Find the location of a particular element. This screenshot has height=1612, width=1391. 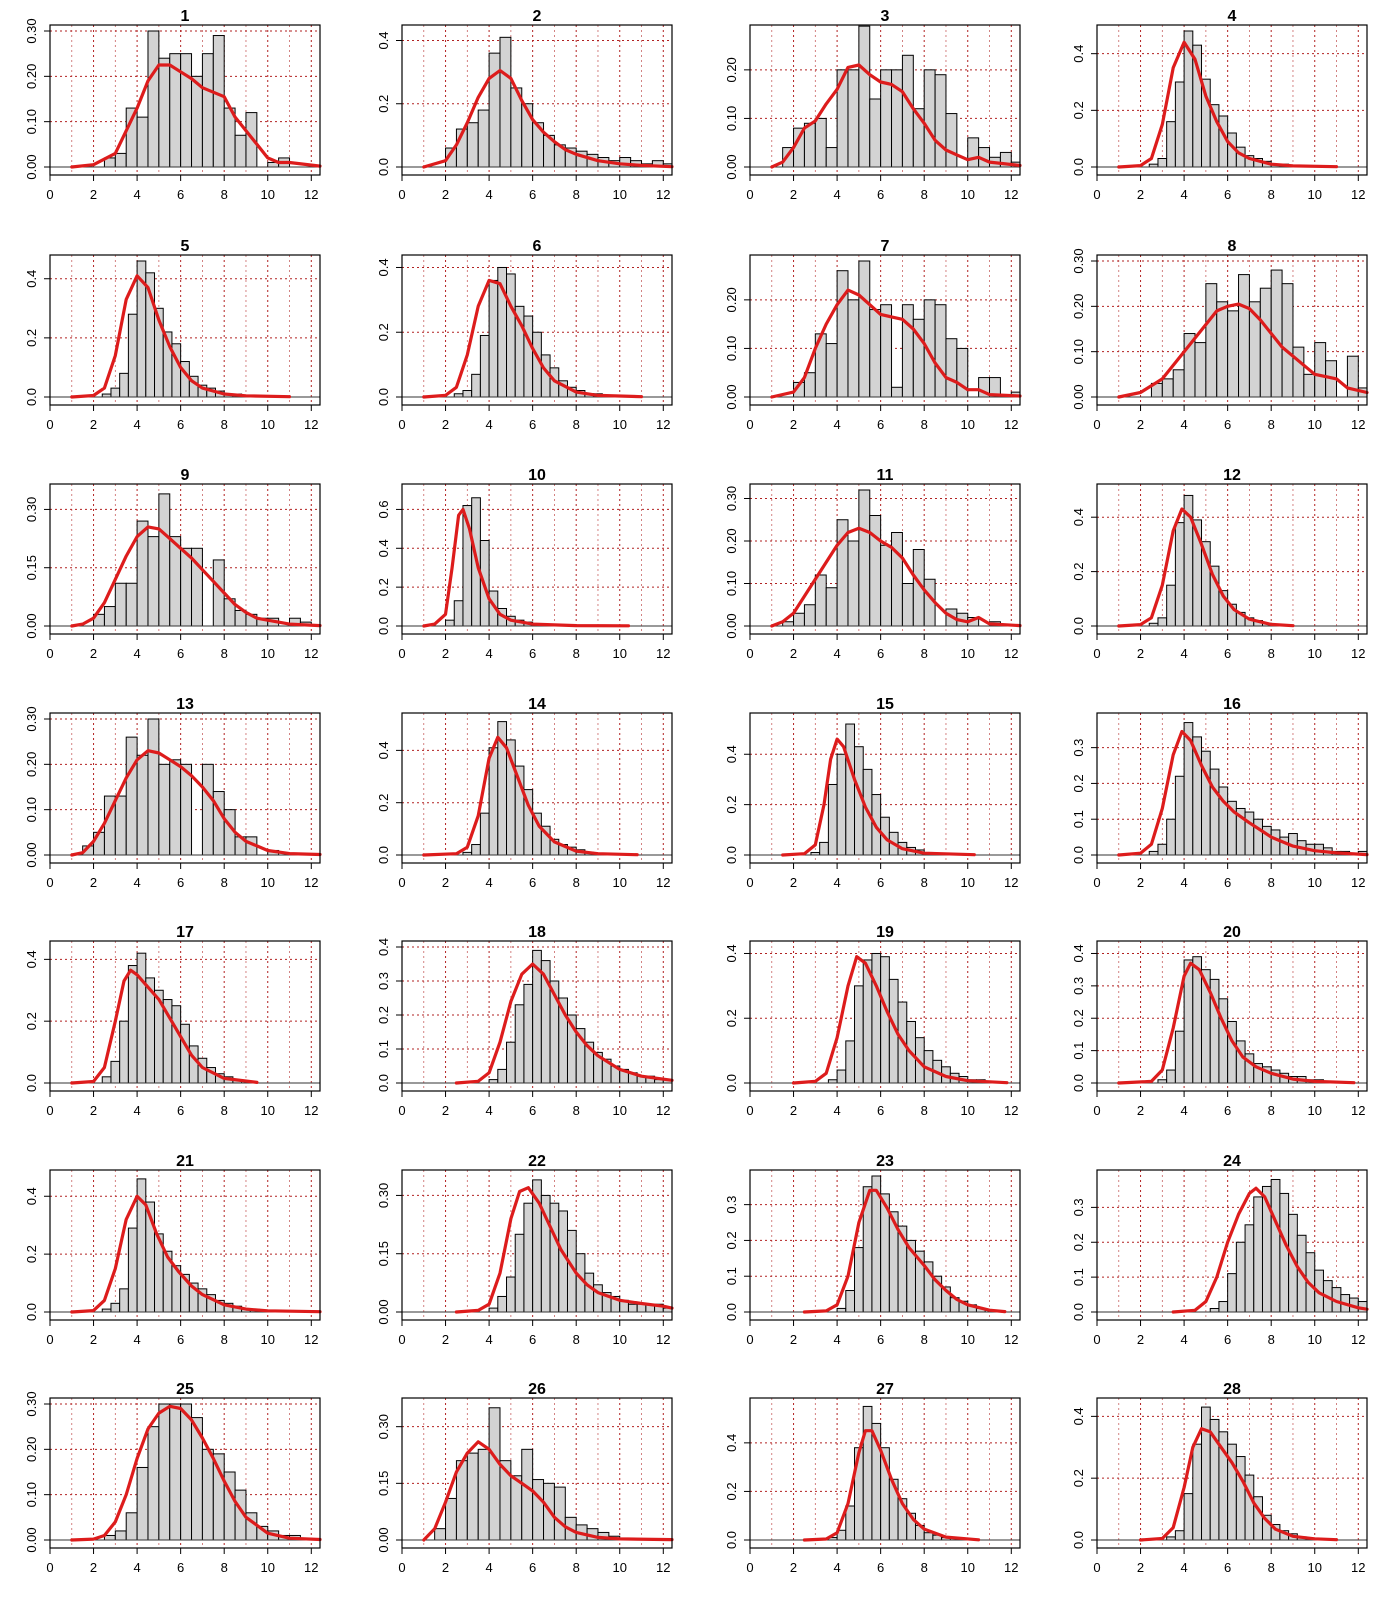

panel-title: 14 is located at coordinates (537, 704).